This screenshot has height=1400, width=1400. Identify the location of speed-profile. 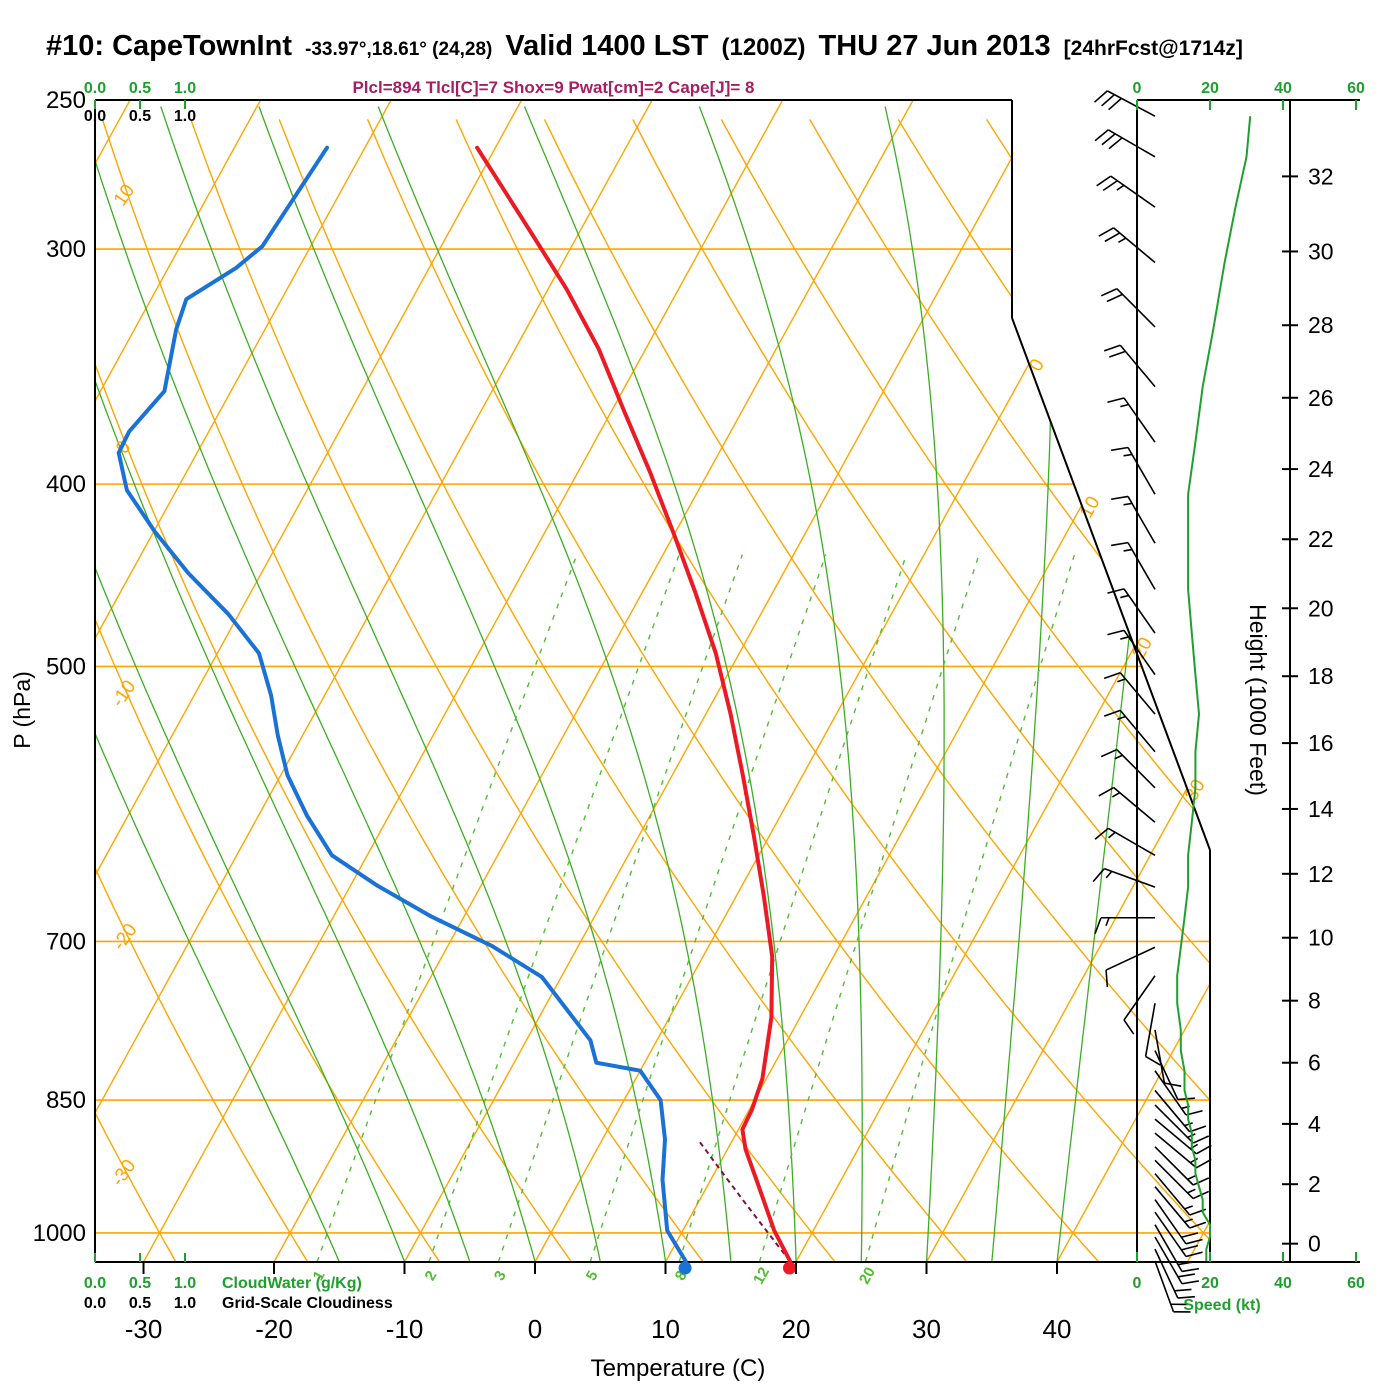
(1214, 688).